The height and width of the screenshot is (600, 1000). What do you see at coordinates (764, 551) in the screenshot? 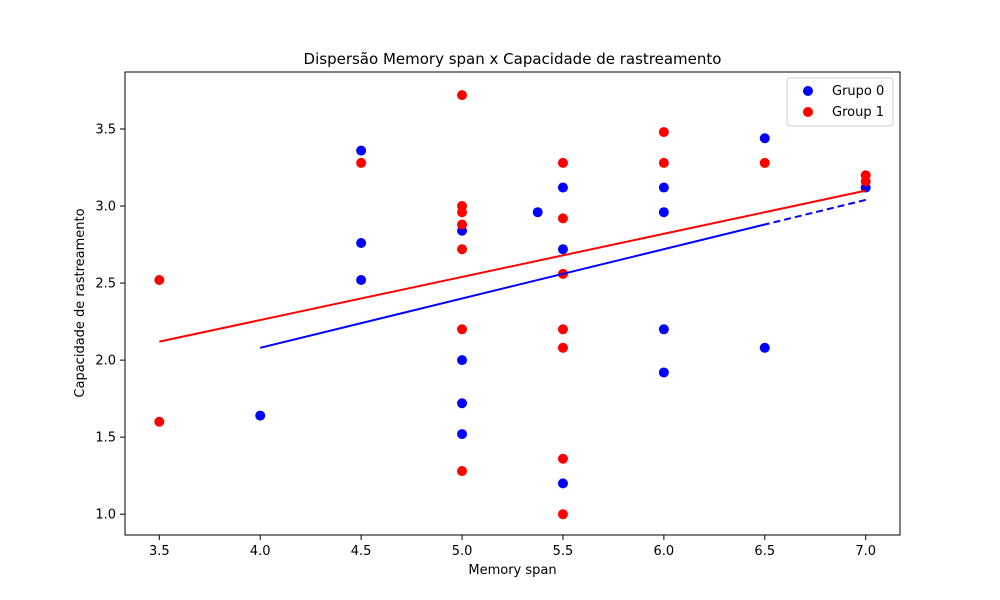
I see `x-tick-label: 6.5` at bounding box center [764, 551].